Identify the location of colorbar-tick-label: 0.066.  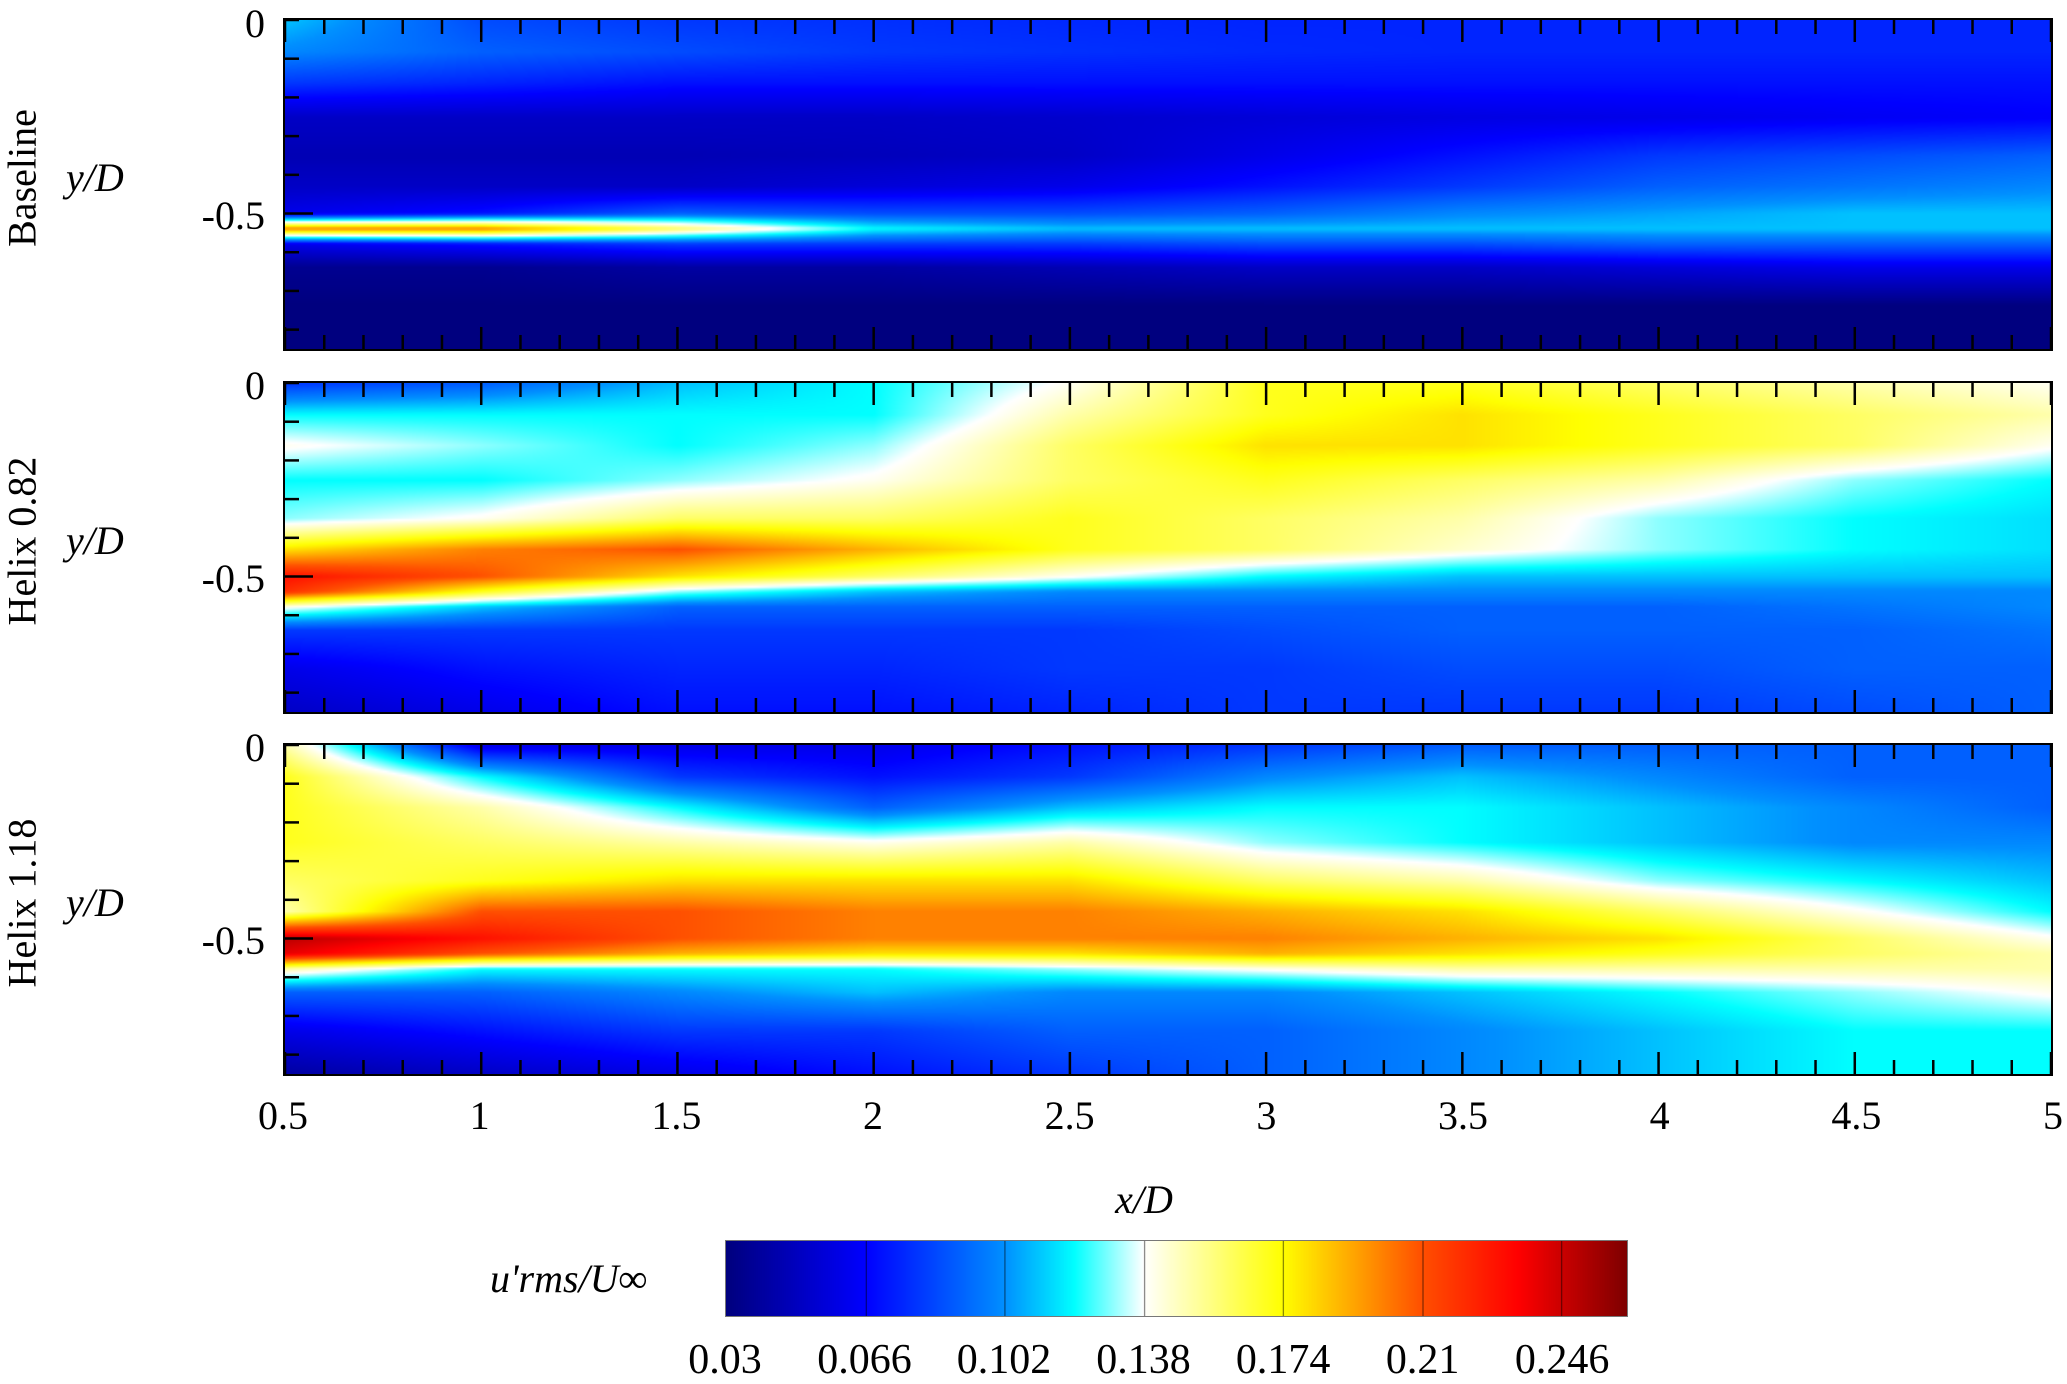
(864, 1360).